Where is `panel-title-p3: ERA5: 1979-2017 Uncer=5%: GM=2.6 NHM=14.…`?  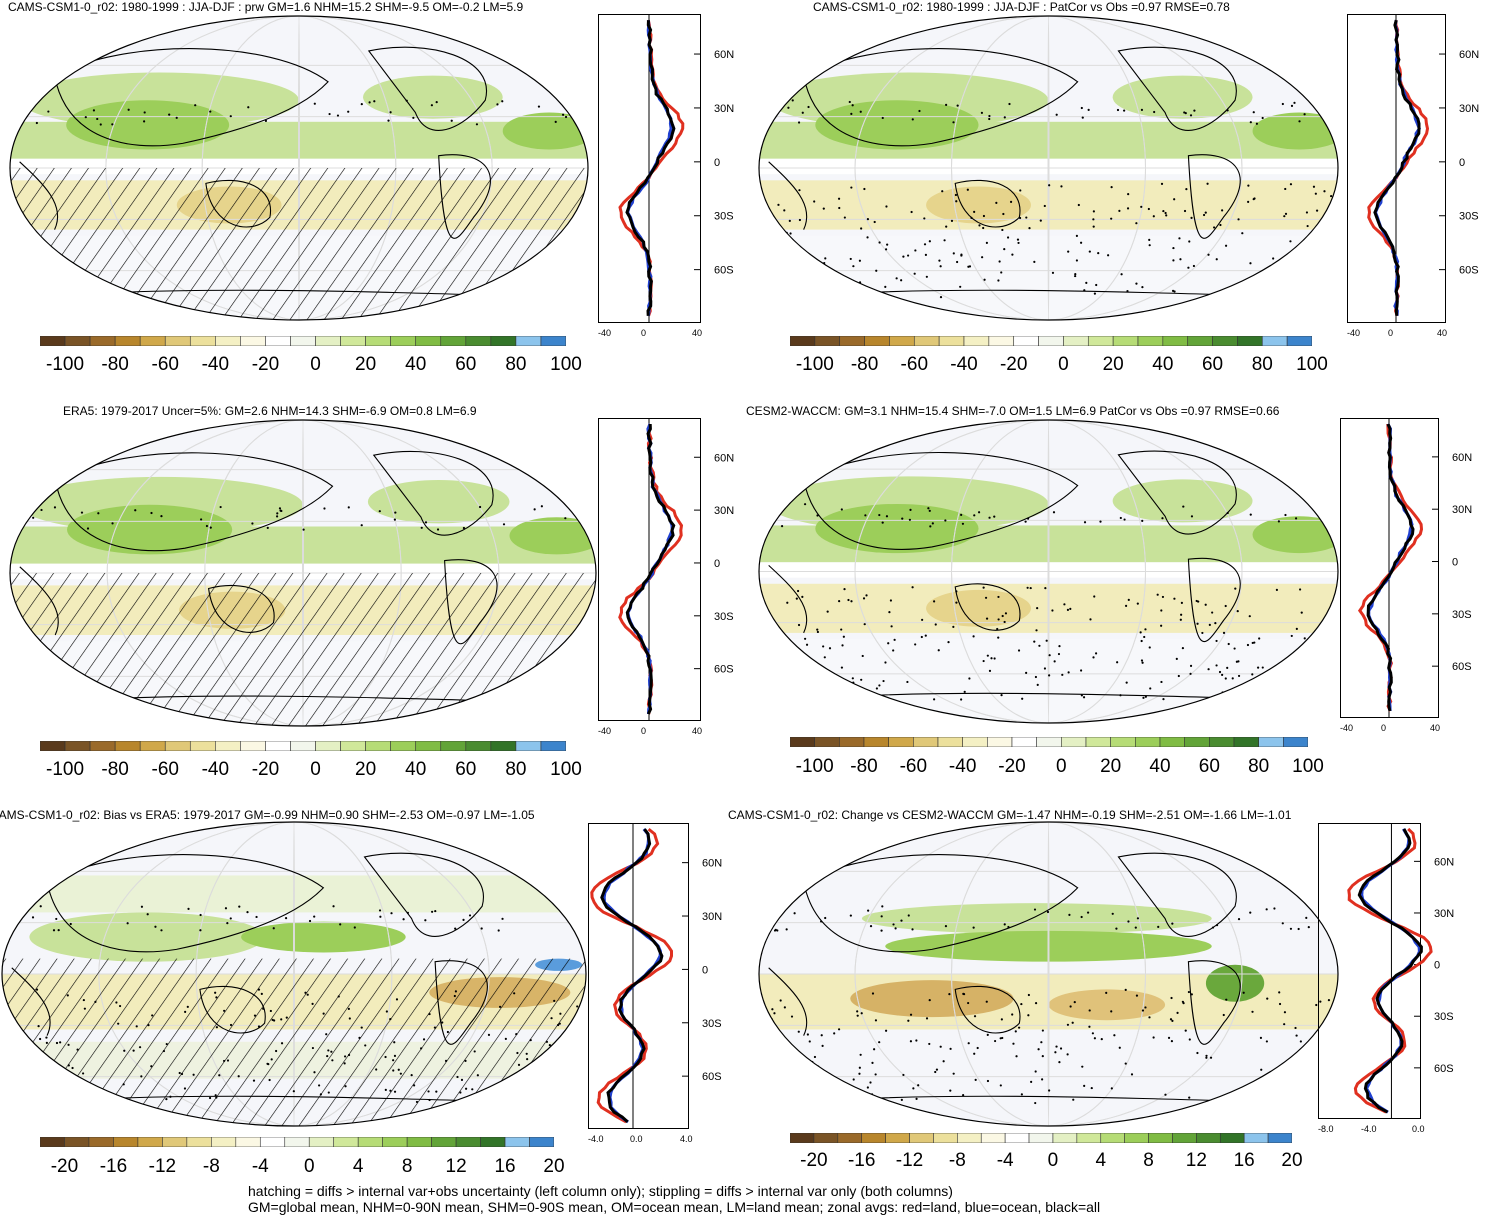 panel-title-p3: ERA5: 1979-2017 Uncer=5%: GM=2.6 NHM=14.… is located at coordinates (270, 411).